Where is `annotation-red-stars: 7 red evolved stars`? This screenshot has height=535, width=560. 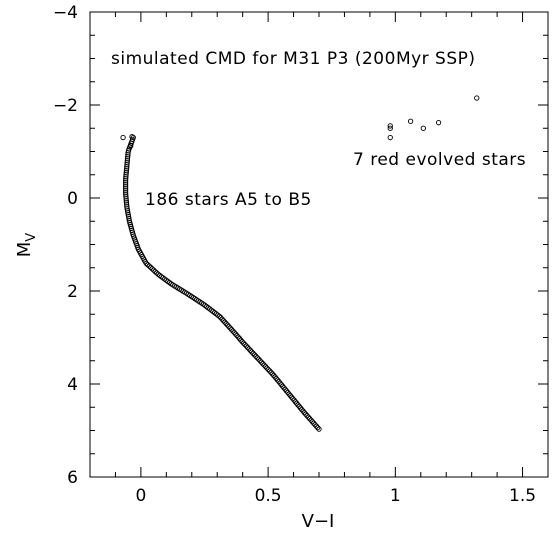
annotation-red-stars: 7 red evolved stars is located at coordinates (439, 160).